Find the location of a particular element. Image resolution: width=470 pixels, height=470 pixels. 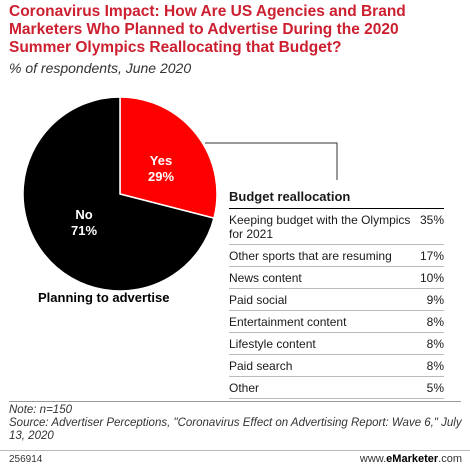

chart-subtitle: % of respondents, June 2020 is located at coordinates (100, 68).